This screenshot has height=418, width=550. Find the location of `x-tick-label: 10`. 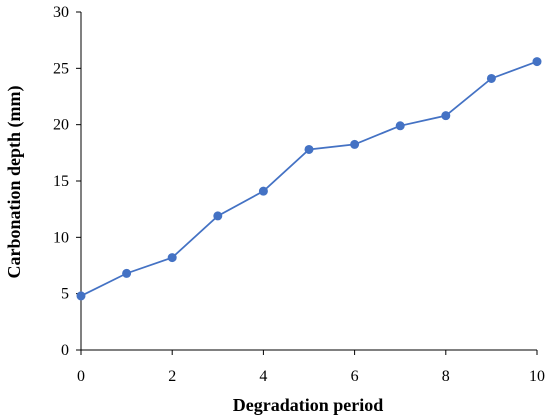

x-tick-label: 10 is located at coordinates (537, 376).